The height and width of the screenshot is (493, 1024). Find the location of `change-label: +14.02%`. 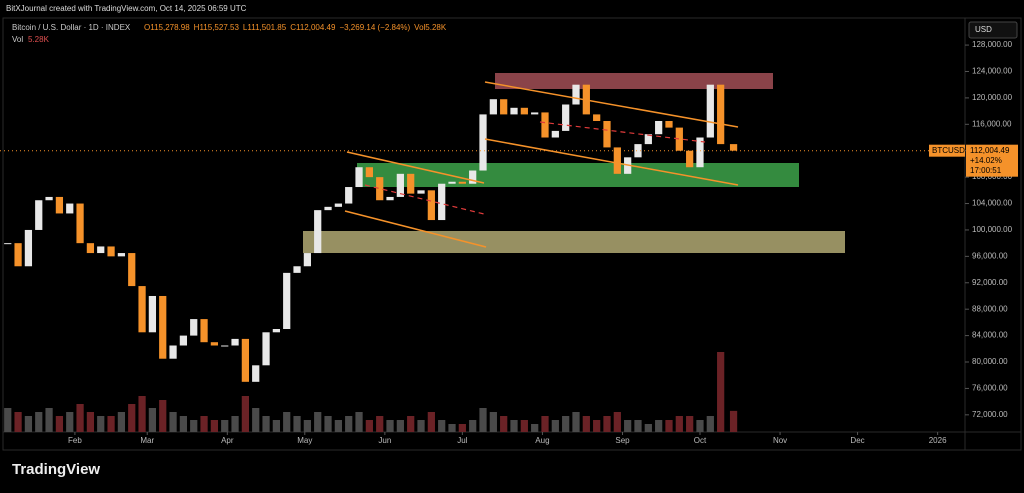

change-label: +14.02% is located at coordinates (986, 160).